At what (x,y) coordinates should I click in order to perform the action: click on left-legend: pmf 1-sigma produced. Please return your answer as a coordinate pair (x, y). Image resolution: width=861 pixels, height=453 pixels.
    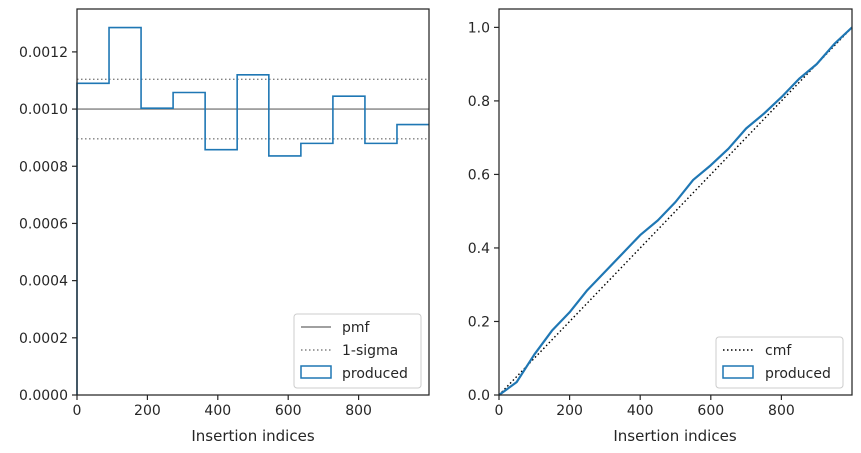
    Looking at the image, I should click on (357, 351).